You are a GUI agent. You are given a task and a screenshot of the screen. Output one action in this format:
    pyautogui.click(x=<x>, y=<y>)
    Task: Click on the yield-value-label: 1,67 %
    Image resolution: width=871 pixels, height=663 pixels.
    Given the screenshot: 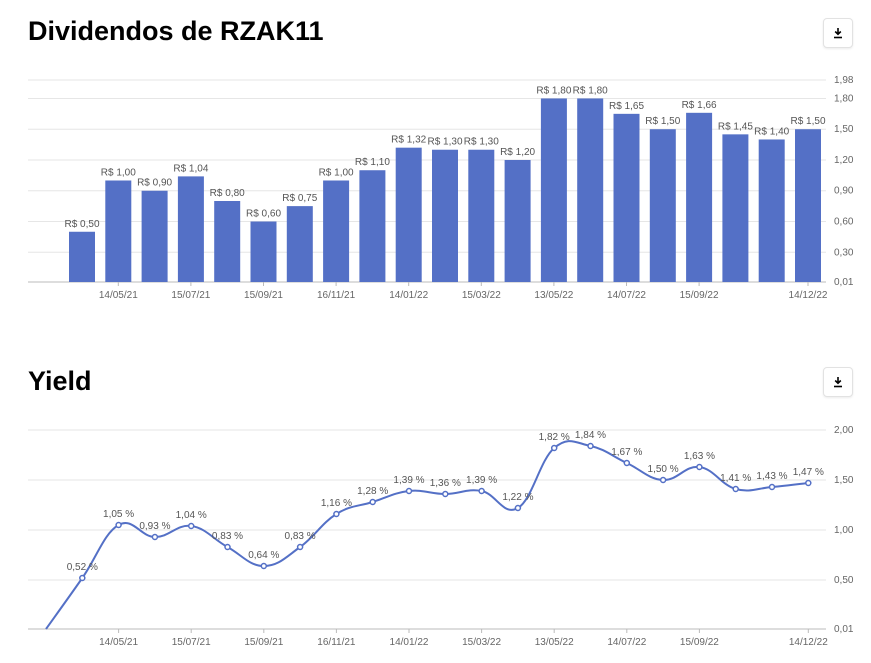 What is the action you would take?
    pyautogui.click(x=626, y=452)
    